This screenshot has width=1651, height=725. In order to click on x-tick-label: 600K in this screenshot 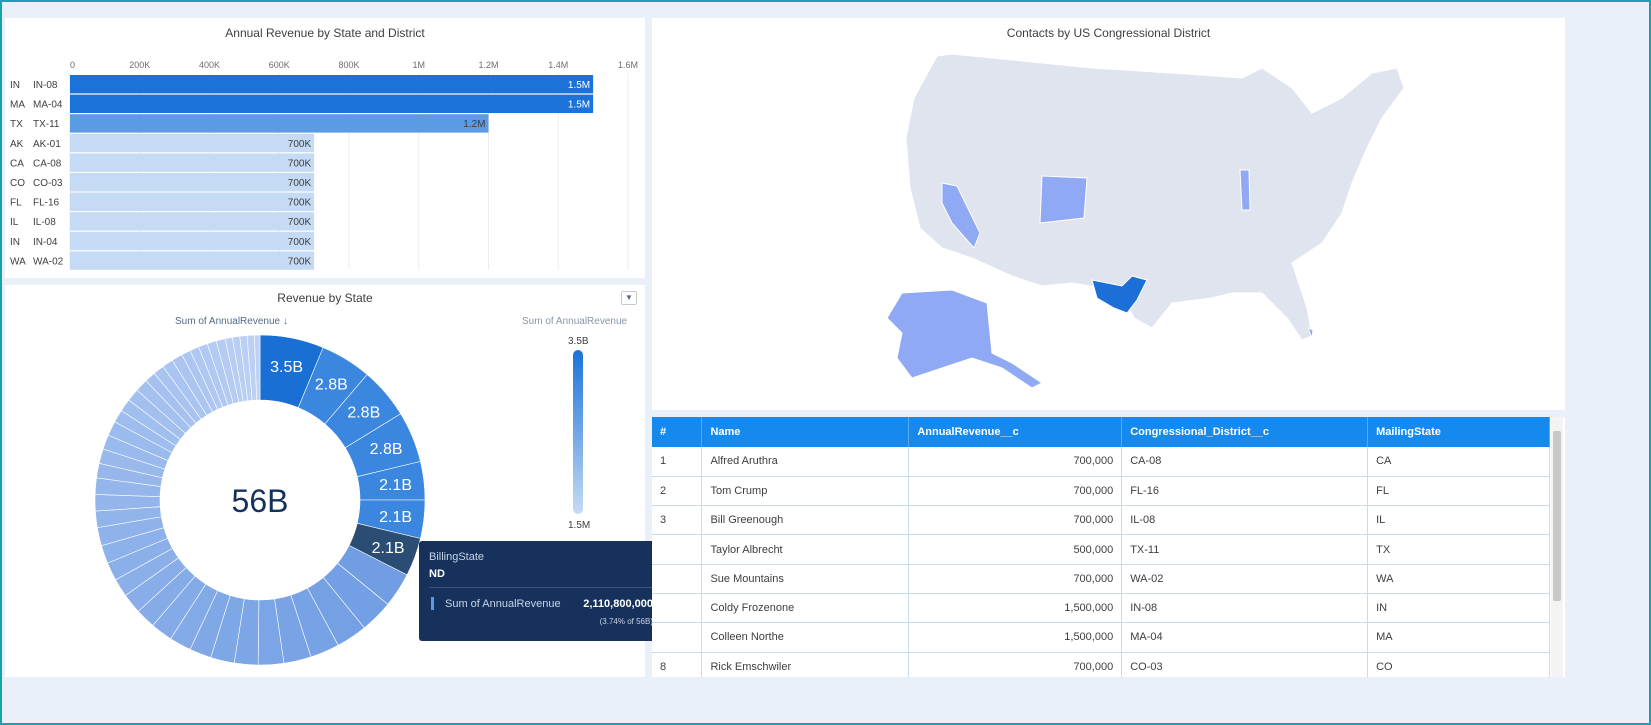, I will do `click(279, 65)`.